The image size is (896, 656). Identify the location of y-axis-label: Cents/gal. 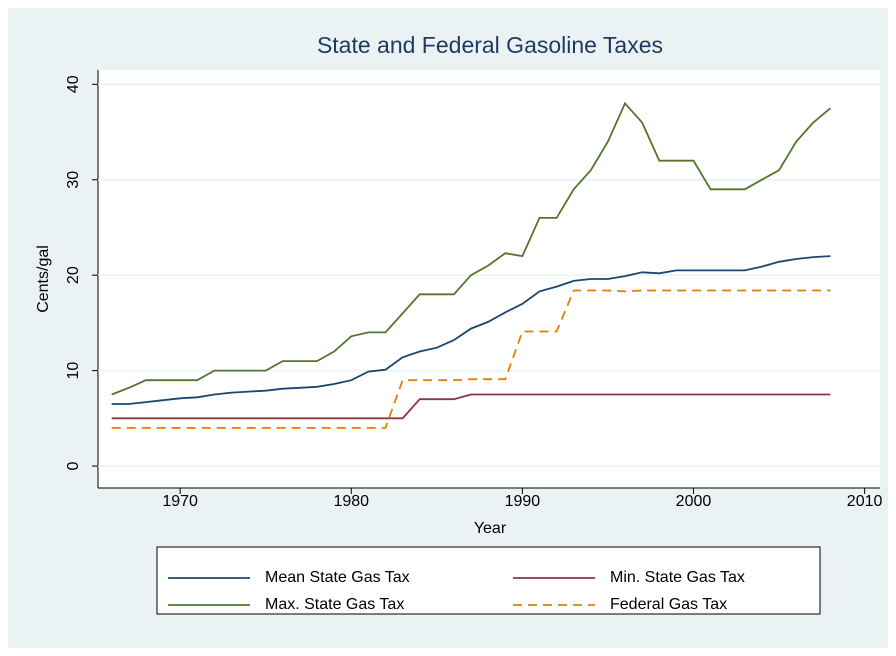
(43, 279).